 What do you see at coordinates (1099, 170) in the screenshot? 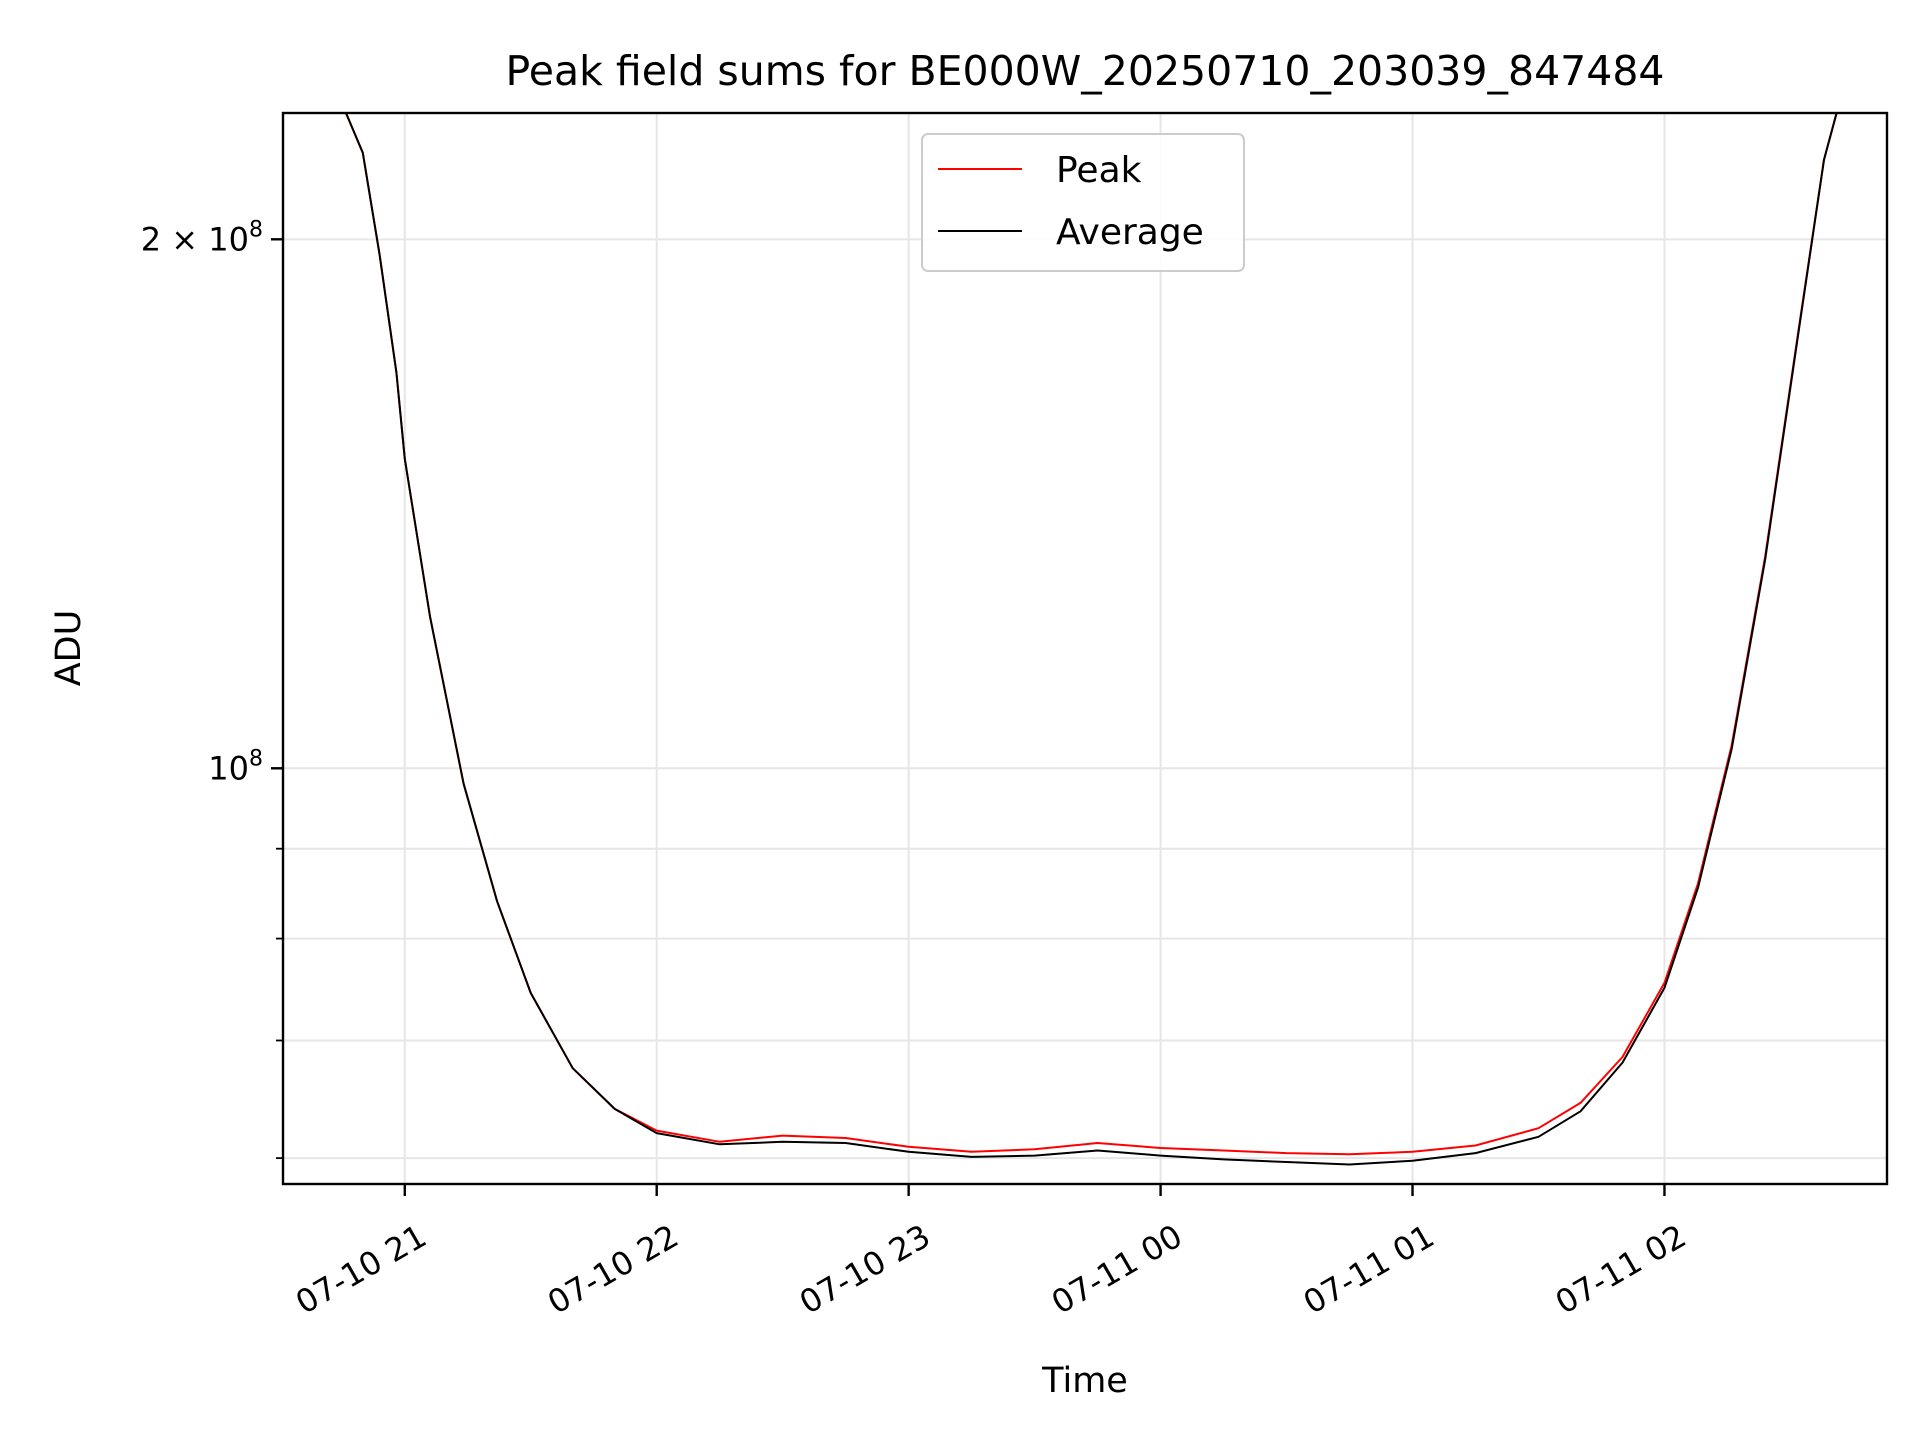
I see `legend-label-peak: Peak` at bounding box center [1099, 170].